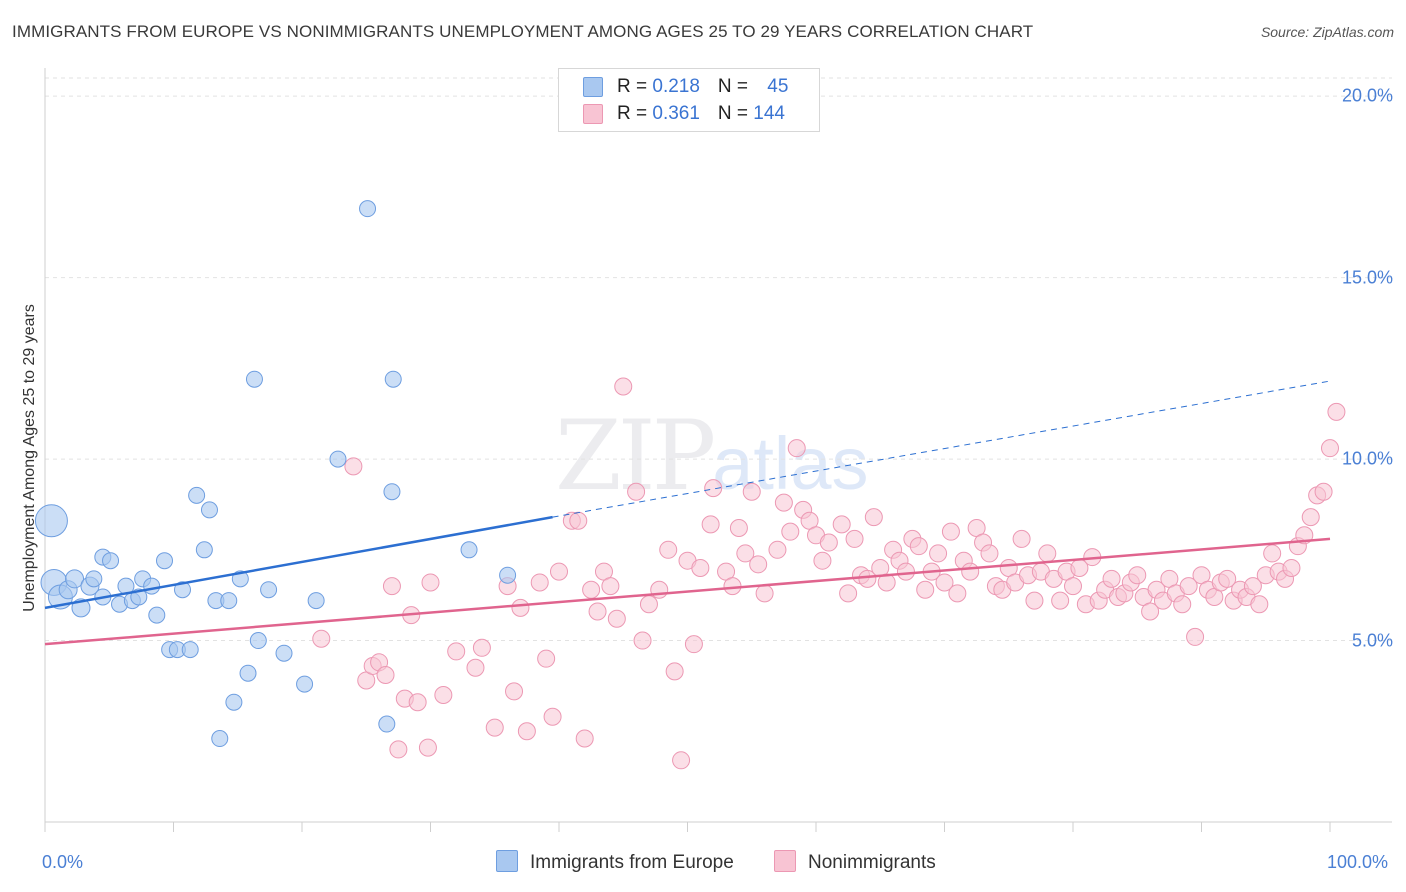 The height and width of the screenshot is (892, 1406). I want to click on legend-row-immigrants: R = 0.218 N = 45, so click(685, 88).